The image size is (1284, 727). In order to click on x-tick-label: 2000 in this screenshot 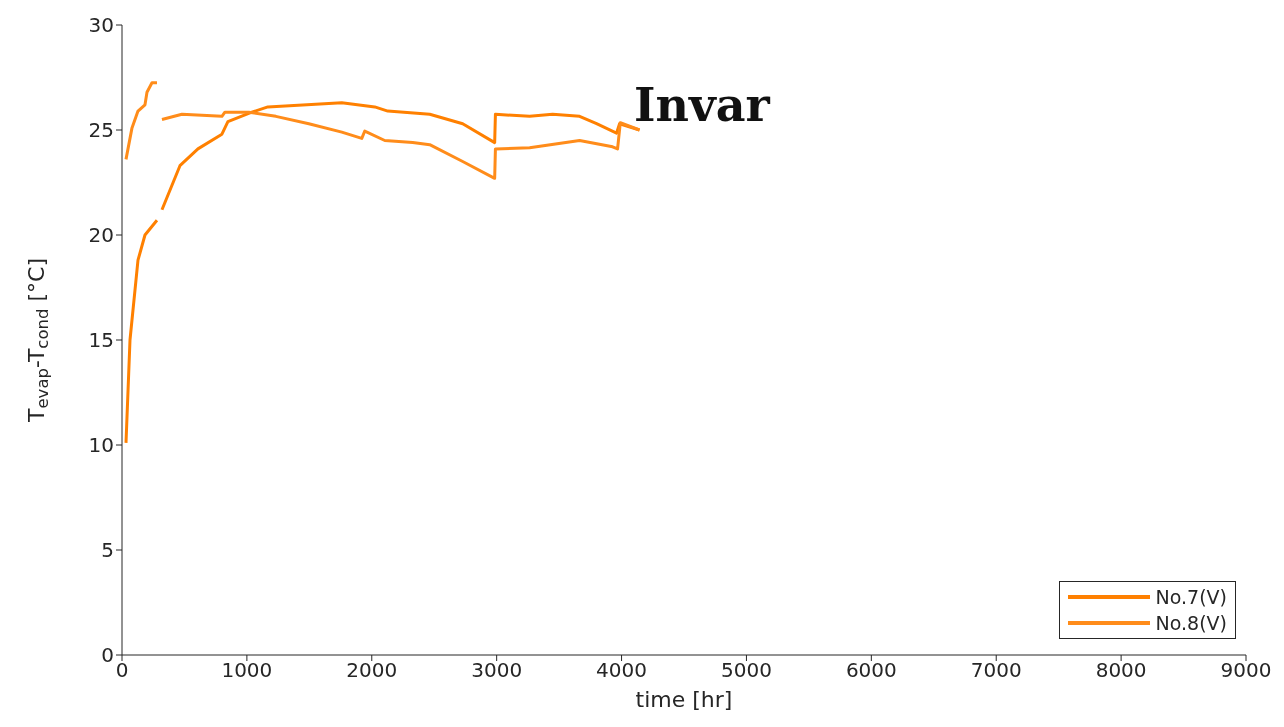, I will do `click(372, 670)`.